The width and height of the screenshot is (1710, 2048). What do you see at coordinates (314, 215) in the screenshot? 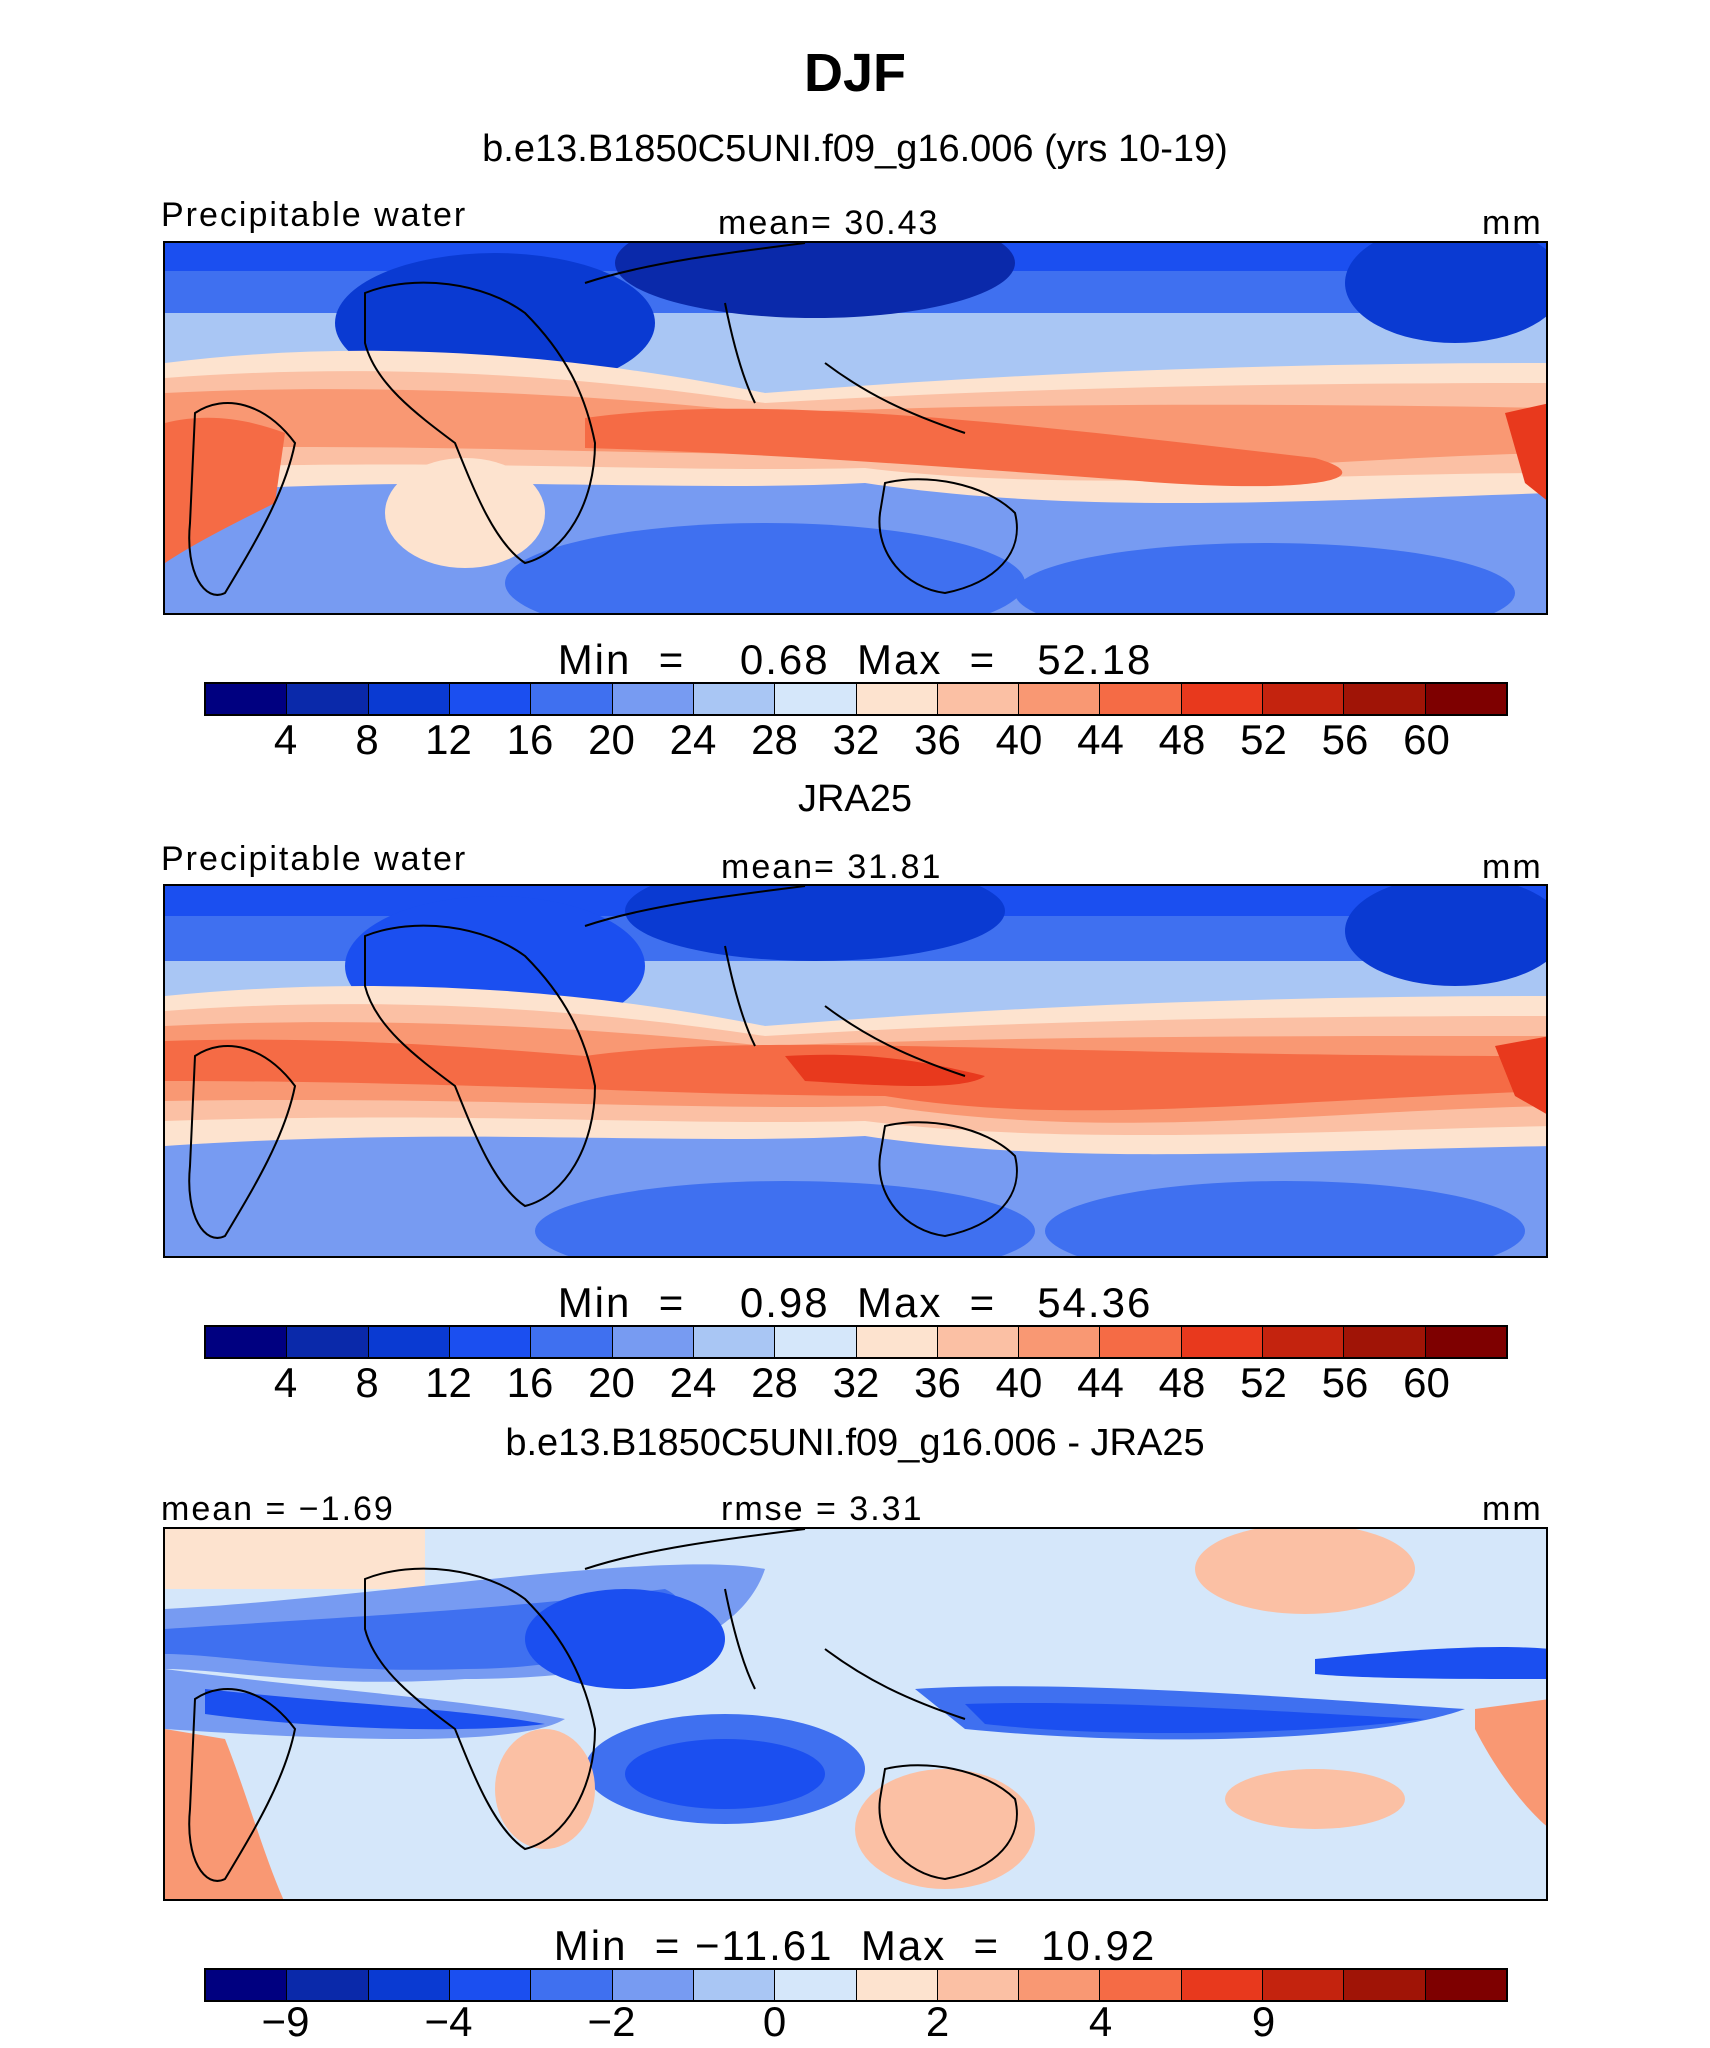
I see `panel-1-variable-label: Precipitable water` at bounding box center [314, 215].